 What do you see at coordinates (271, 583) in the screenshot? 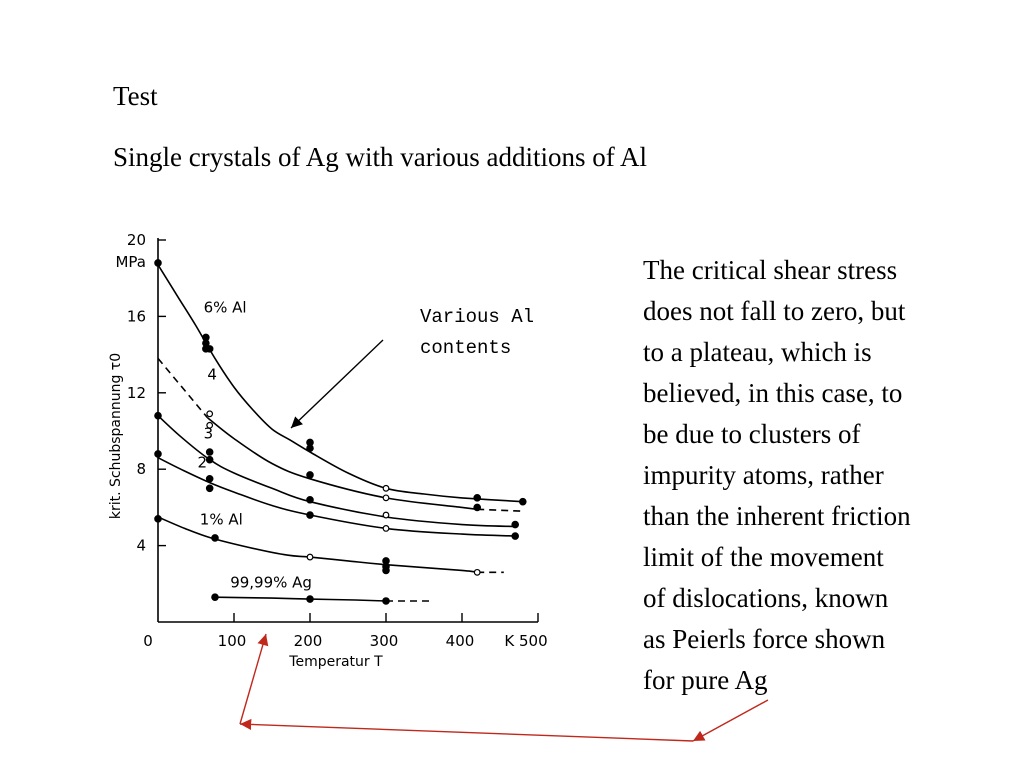
I see `series-label: 99,99% Ag` at bounding box center [271, 583].